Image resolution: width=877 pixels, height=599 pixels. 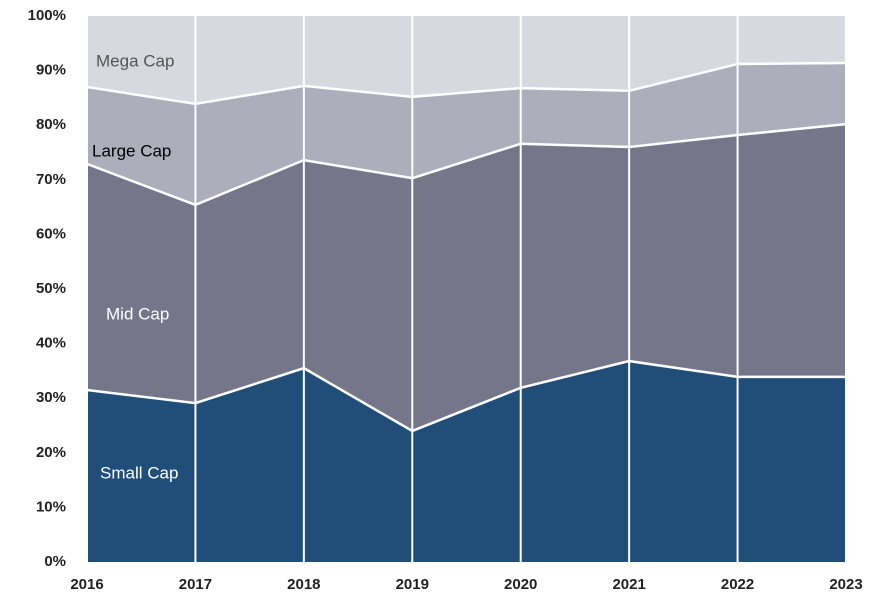 I want to click on y-tick-label: 80%, so click(x=51, y=124).